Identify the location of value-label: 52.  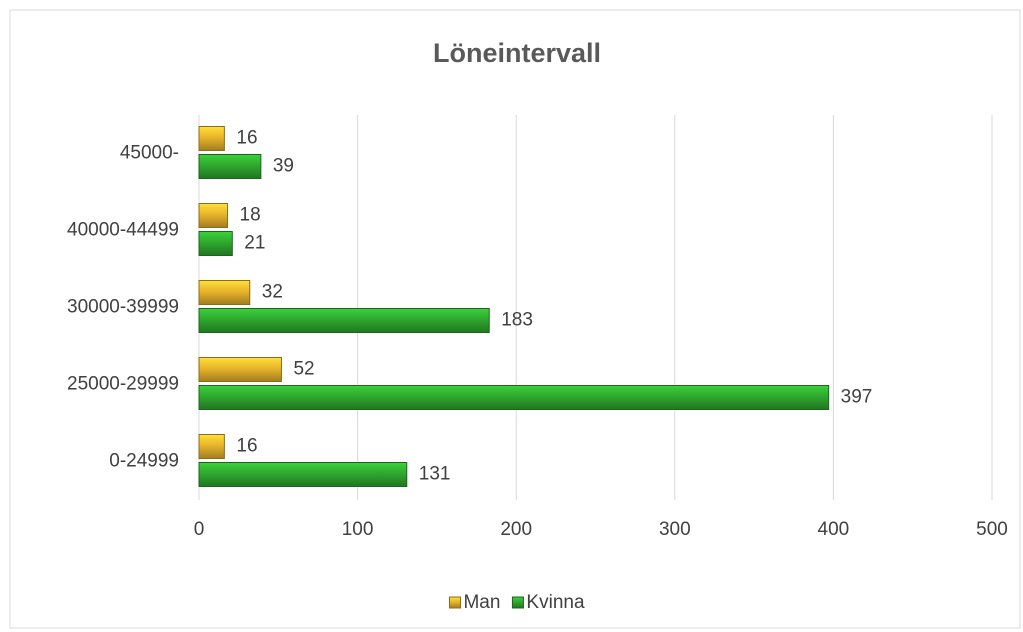
(303, 369).